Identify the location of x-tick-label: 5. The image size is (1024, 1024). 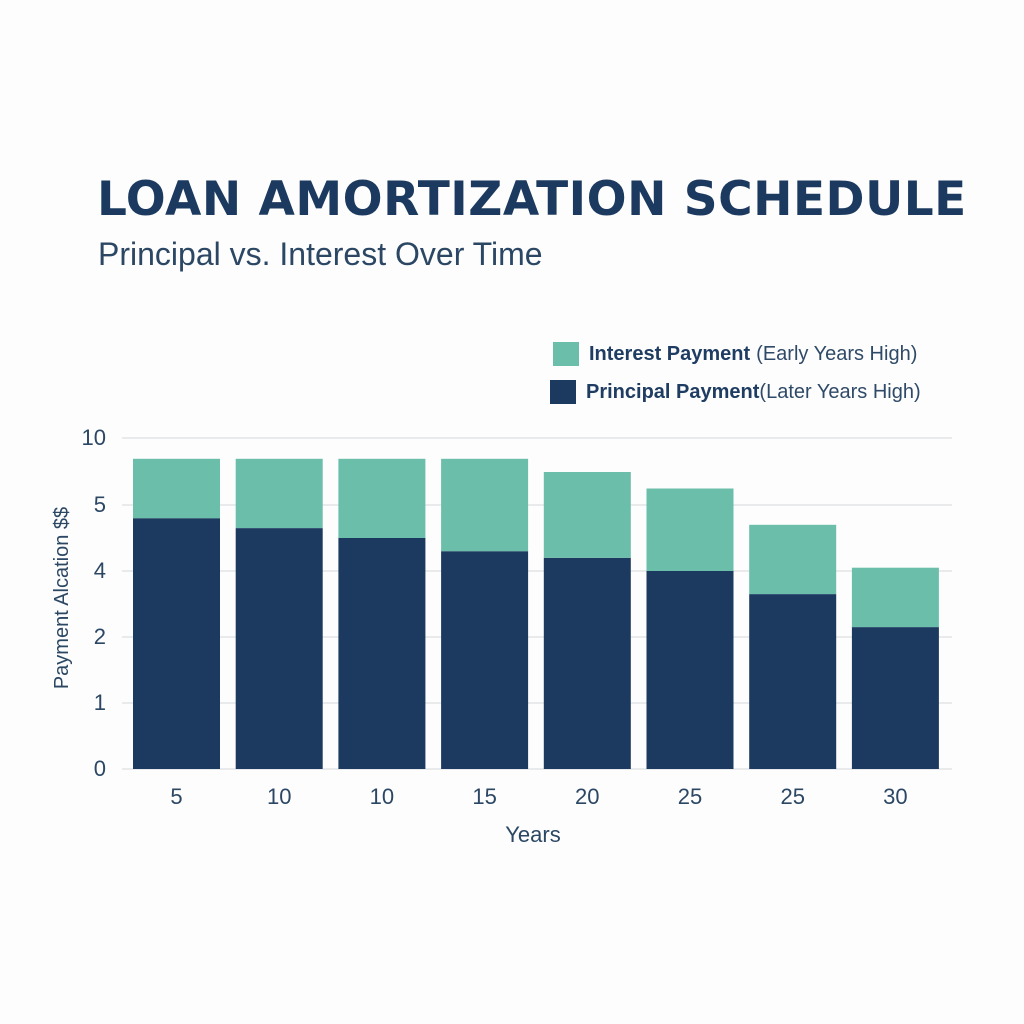
(176, 796).